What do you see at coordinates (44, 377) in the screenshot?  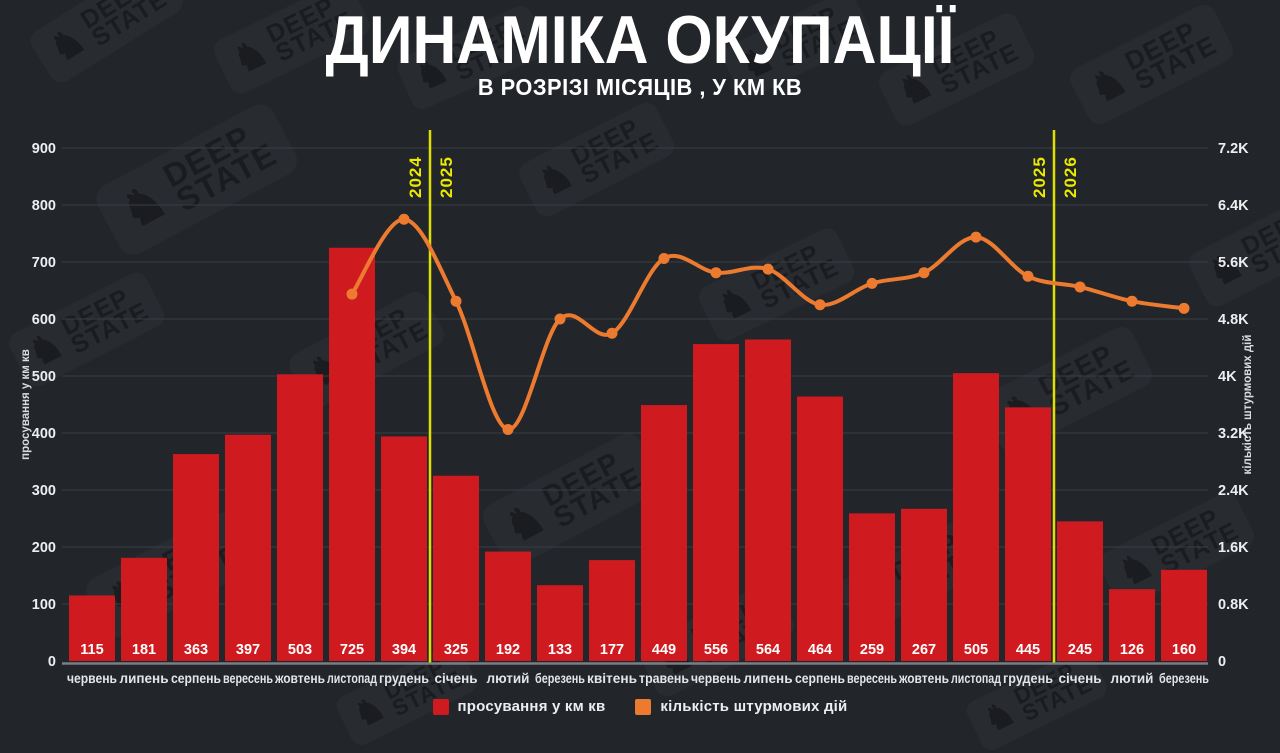 I see `left-axis-tick: 500` at bounding box center [44, 377].